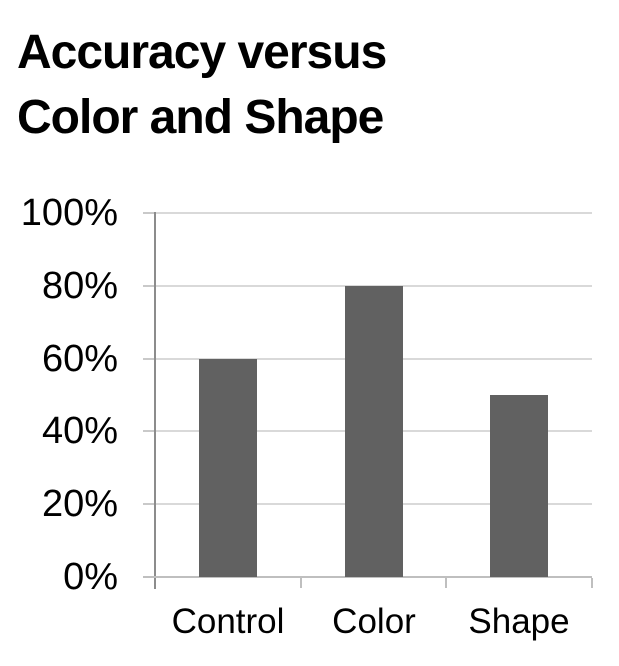 This screenshot has width=619, height=666. What do you see at coordinates (367, 577) in the screenshot?
I see `category-axis-line` at bounding box center [367, 577].